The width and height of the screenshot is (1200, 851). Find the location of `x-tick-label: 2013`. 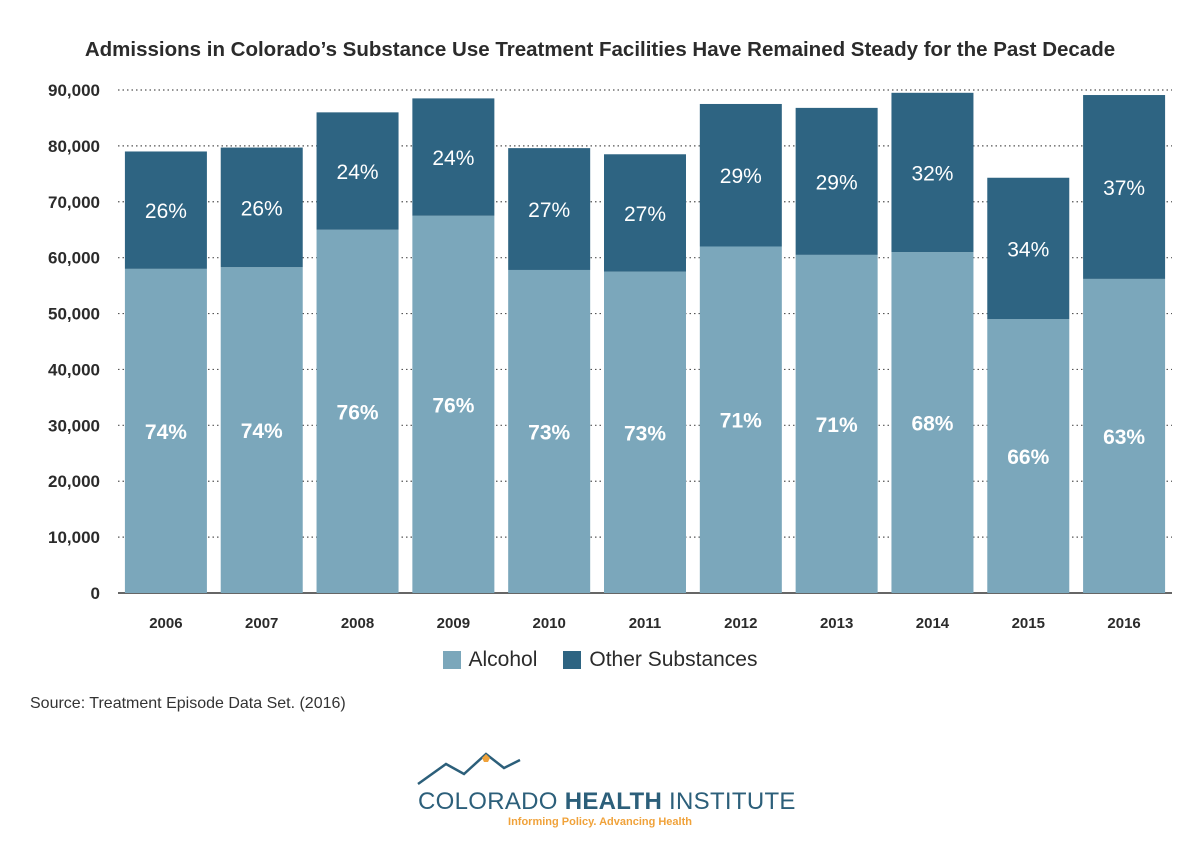

x-tick-label: 2013 is located at coordinates (836, 623).